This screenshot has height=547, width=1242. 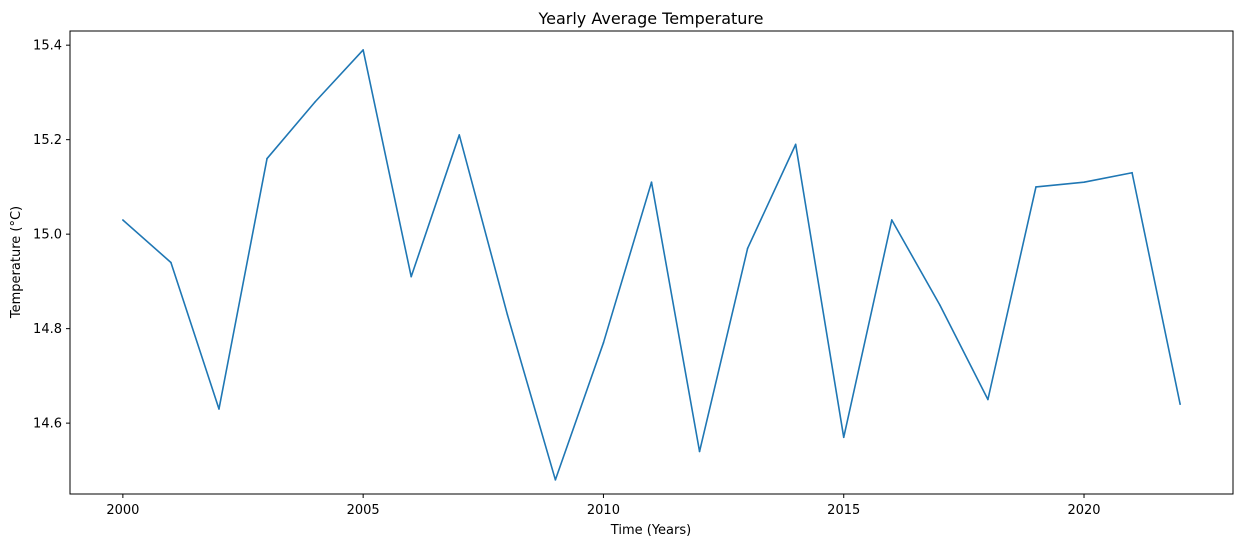 What do you see at coordinates (650, 530) in the screenshot?
I see `x-axis-label: Time (Years)` at bounding box center [650, 530].